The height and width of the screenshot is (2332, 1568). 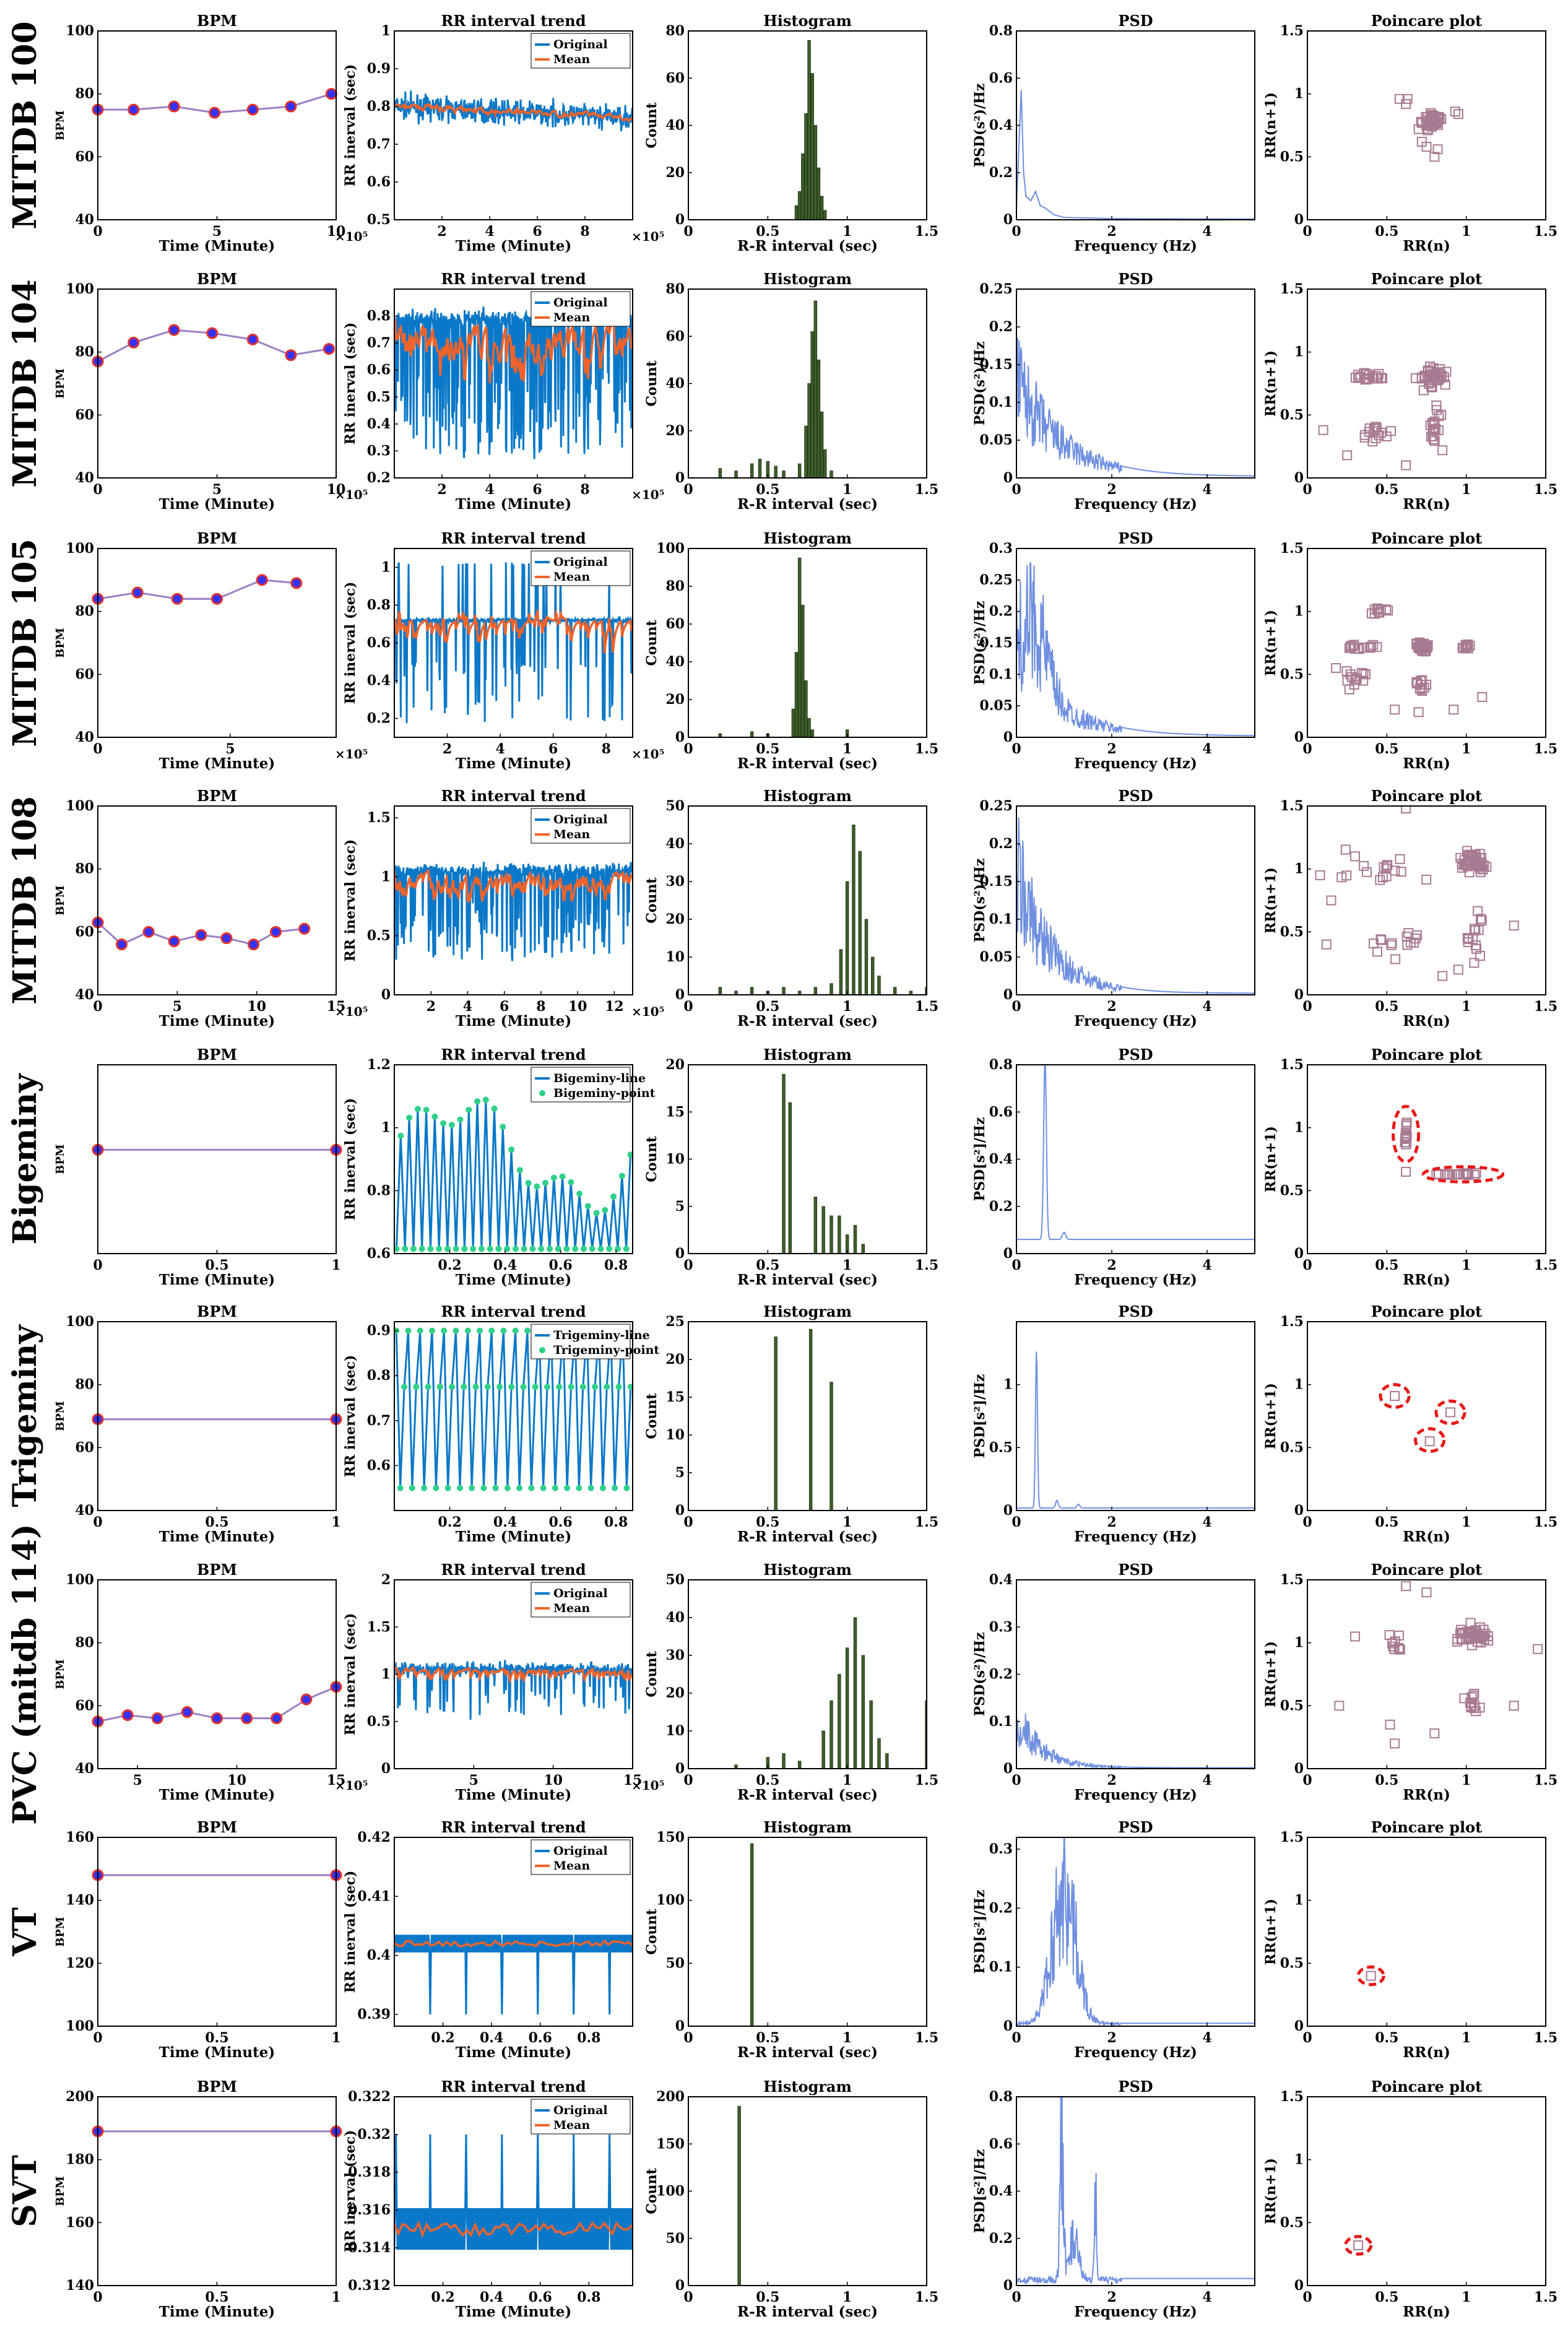 What do you see at coordinates (84, 674) in the screenshot?
I see `y-tick-label: 60` at bounding box center [84, 674].